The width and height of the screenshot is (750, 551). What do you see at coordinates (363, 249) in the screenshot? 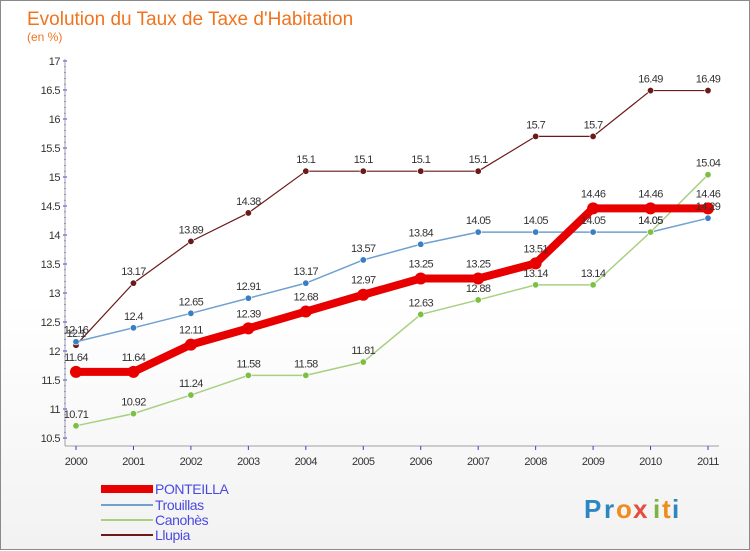
I see `data-label-trouillas: 13.57` at bounding box center [363, 249].